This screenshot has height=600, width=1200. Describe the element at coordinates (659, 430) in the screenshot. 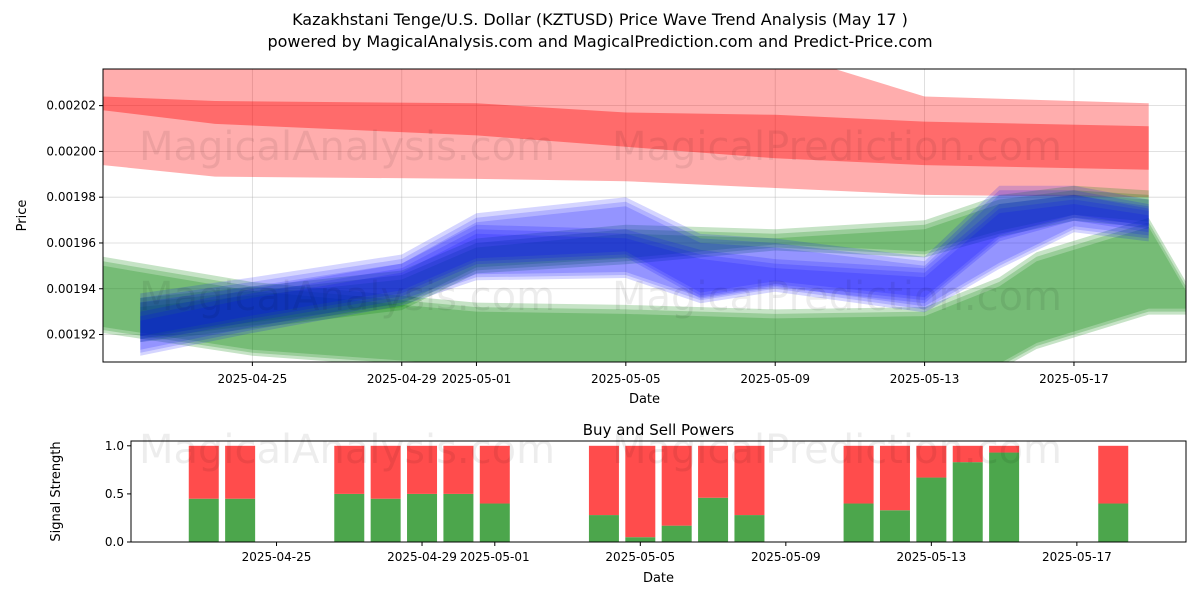

I see `subplot-title: Buy and Sell Powers` at that location.